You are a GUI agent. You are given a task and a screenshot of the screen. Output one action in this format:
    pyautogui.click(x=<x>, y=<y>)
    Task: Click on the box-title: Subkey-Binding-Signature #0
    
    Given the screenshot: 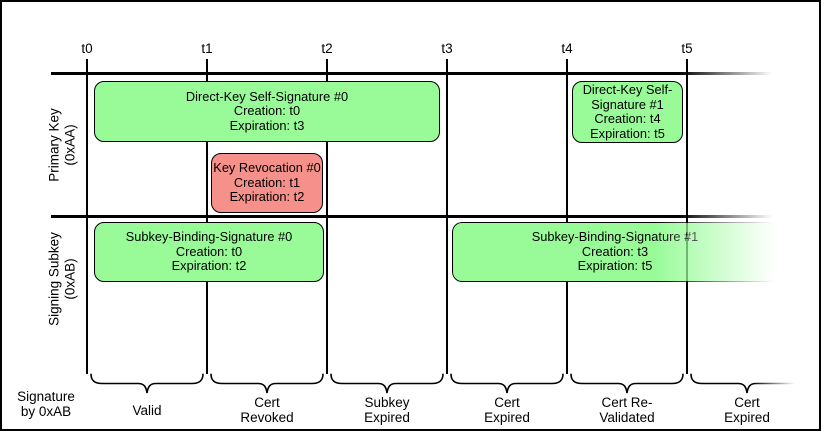 What is the action you would take?
    pyautogui.click(x=209, y=237)
    